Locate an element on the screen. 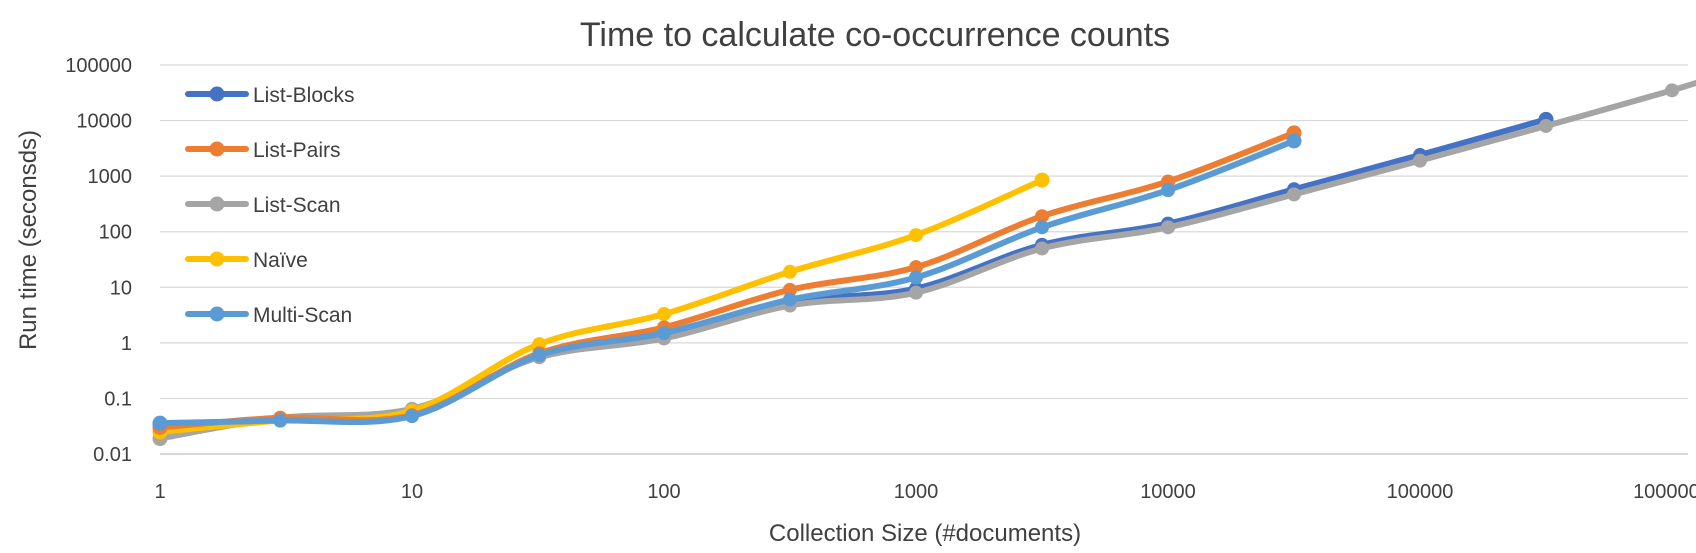  y-tick-label: 1 is located at coordinates (126, 344).